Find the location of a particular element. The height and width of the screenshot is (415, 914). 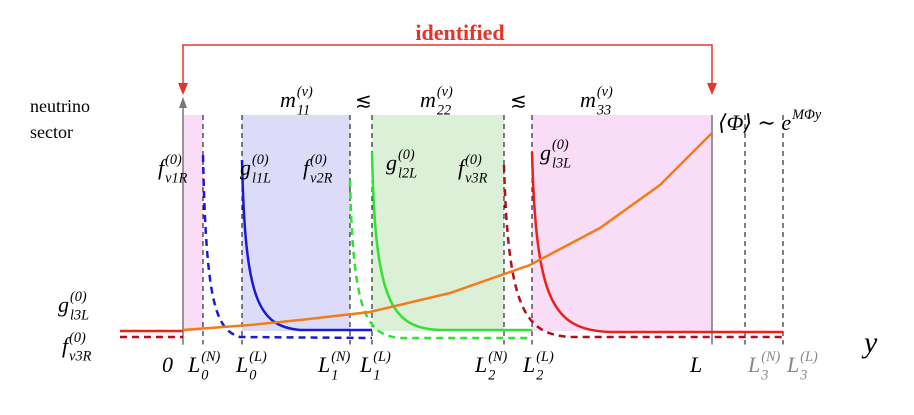

sector-label: sector is located at coordinates (51, 132).